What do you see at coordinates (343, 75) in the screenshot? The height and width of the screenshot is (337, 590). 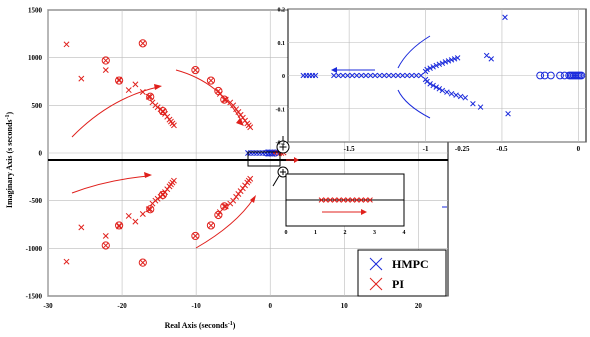 I see `top-point-s0-7-stroke-b` at bounding box center [343, 75].